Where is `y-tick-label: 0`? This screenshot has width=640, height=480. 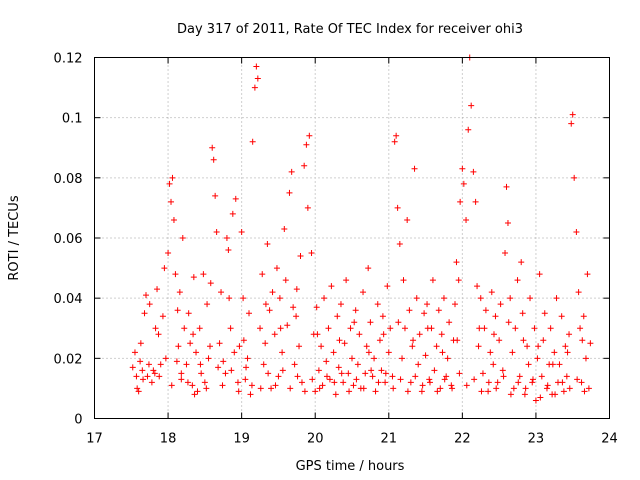
y-tick-label: 0 is located at coordinates (78, 420).